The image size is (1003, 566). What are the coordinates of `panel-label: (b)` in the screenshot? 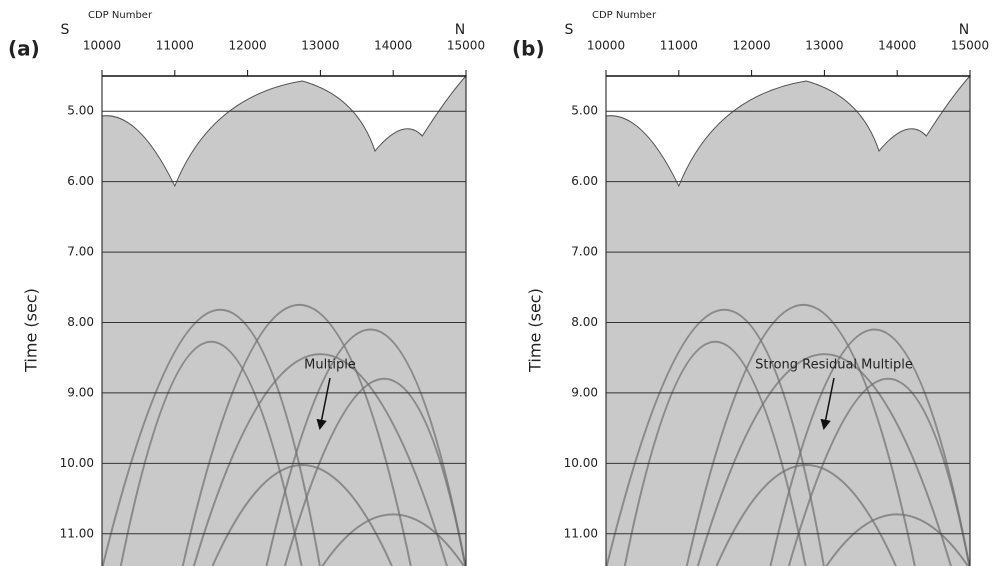 It's located at (528, 49).